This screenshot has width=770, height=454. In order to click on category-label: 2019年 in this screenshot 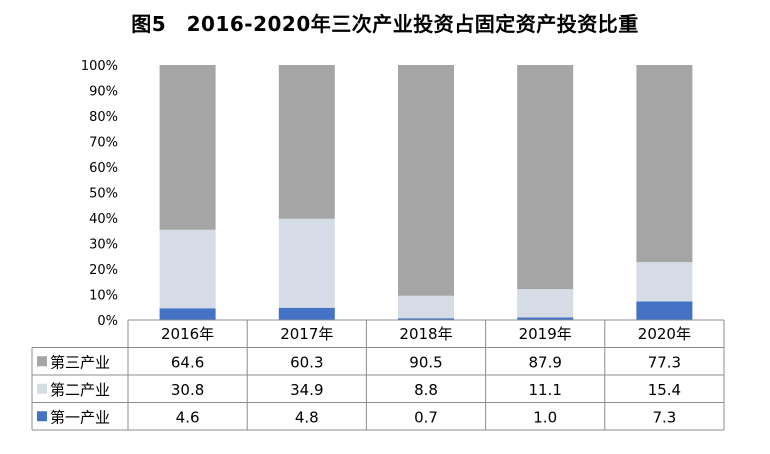, I will do `click(545, 334)`.